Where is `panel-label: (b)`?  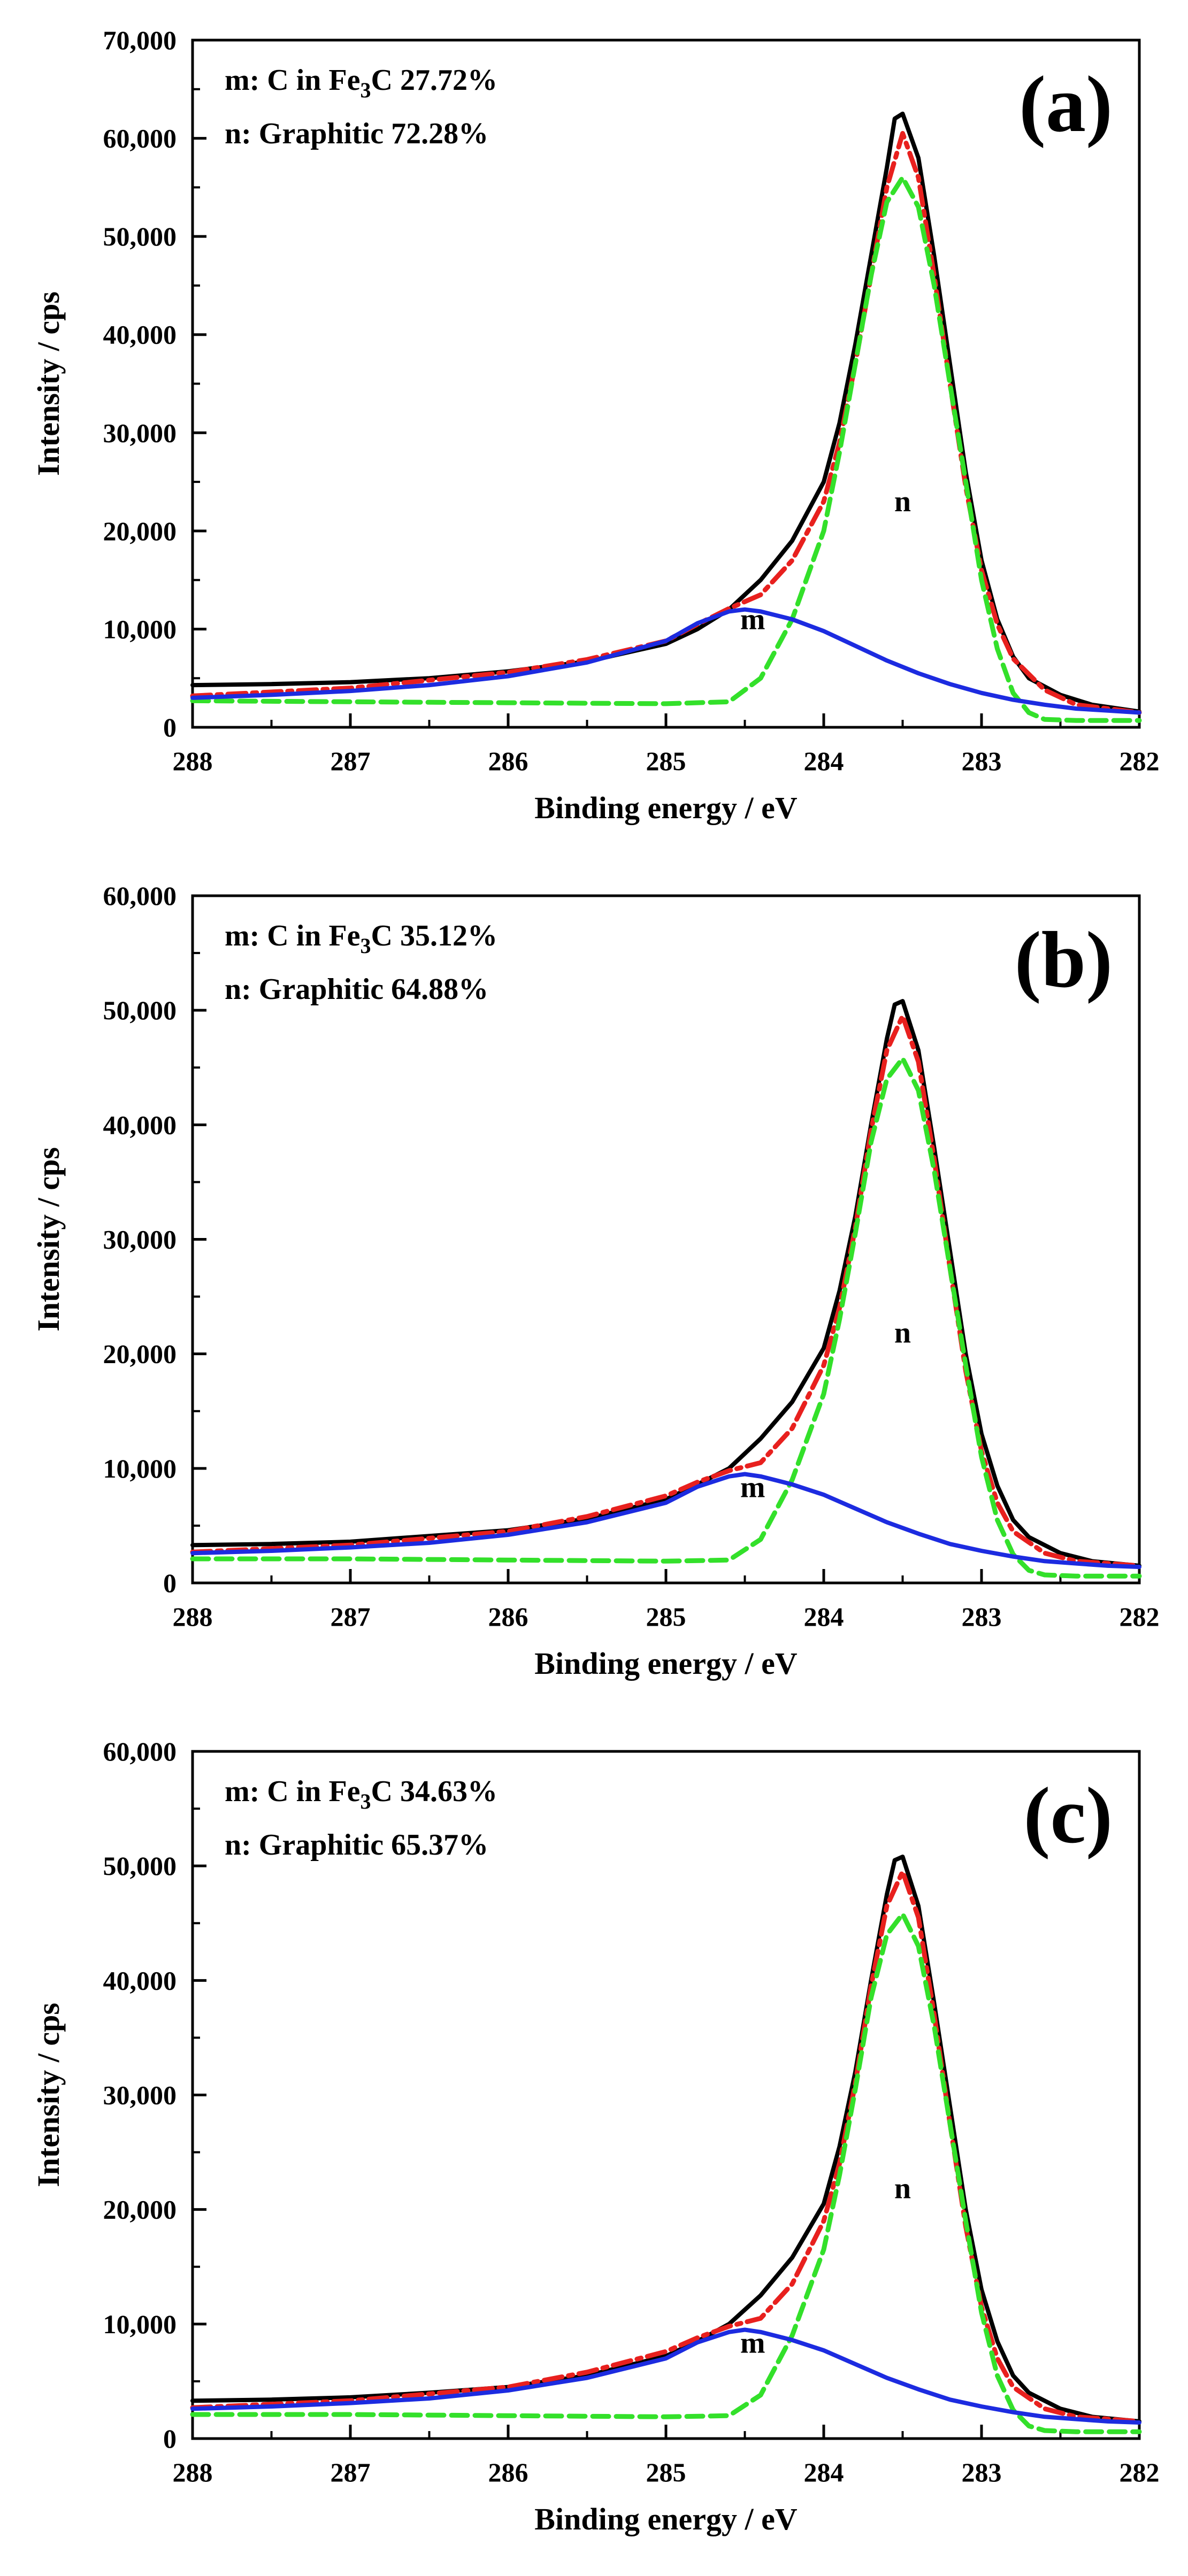 panel-label: (b) is located at coordinates (1064, 960).